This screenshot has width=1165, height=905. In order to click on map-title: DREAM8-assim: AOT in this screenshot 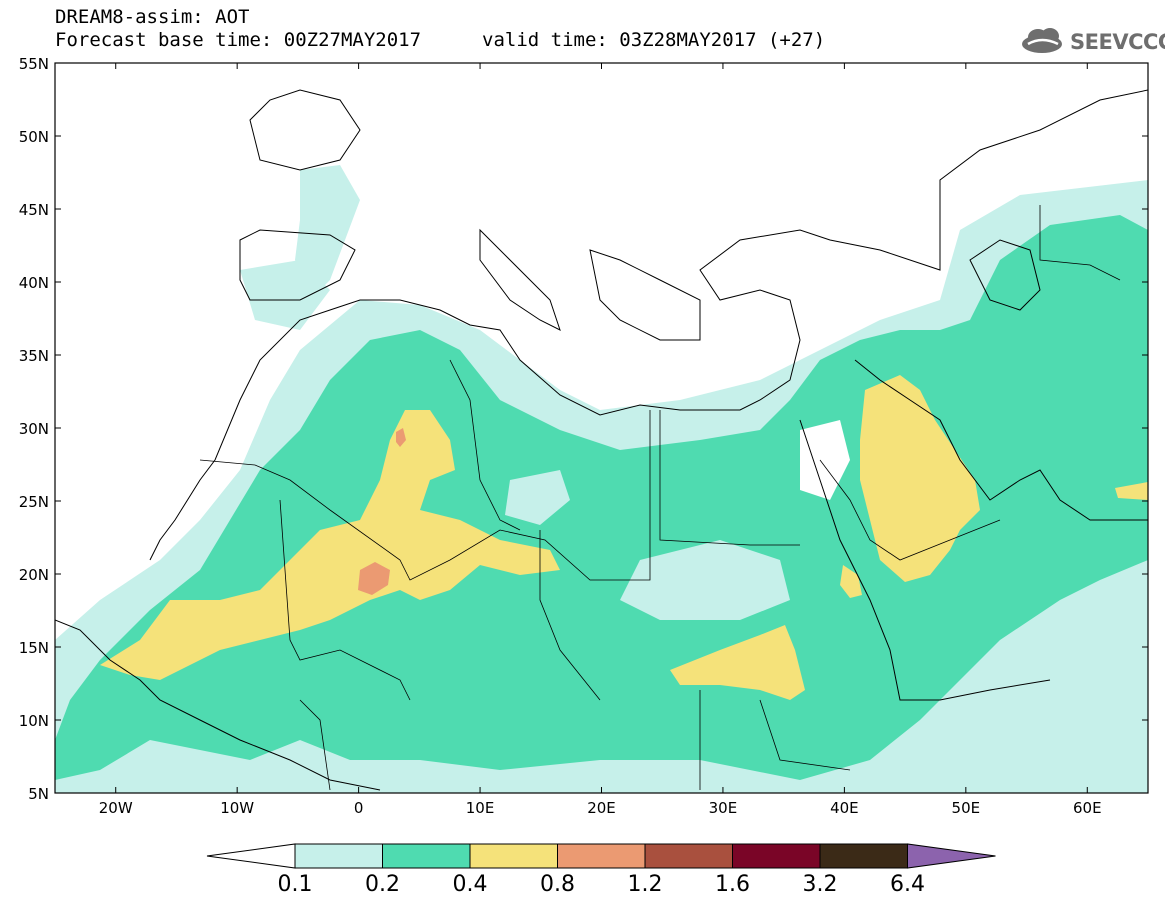, I will do `click(152, 17)`.